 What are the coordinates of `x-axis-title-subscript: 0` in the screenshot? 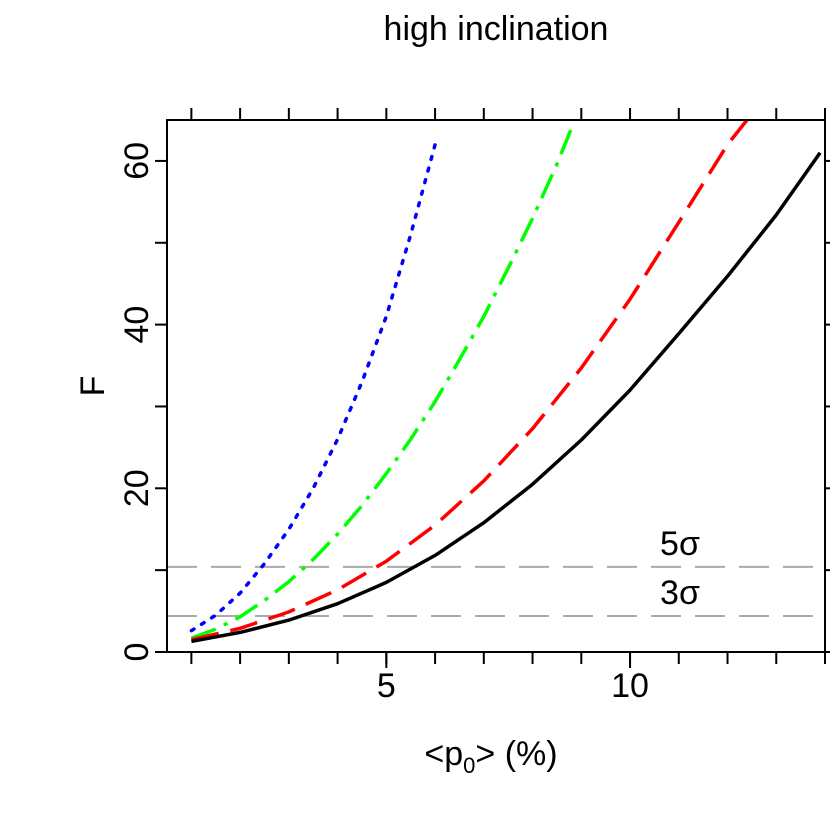 It's located at (469, 765).